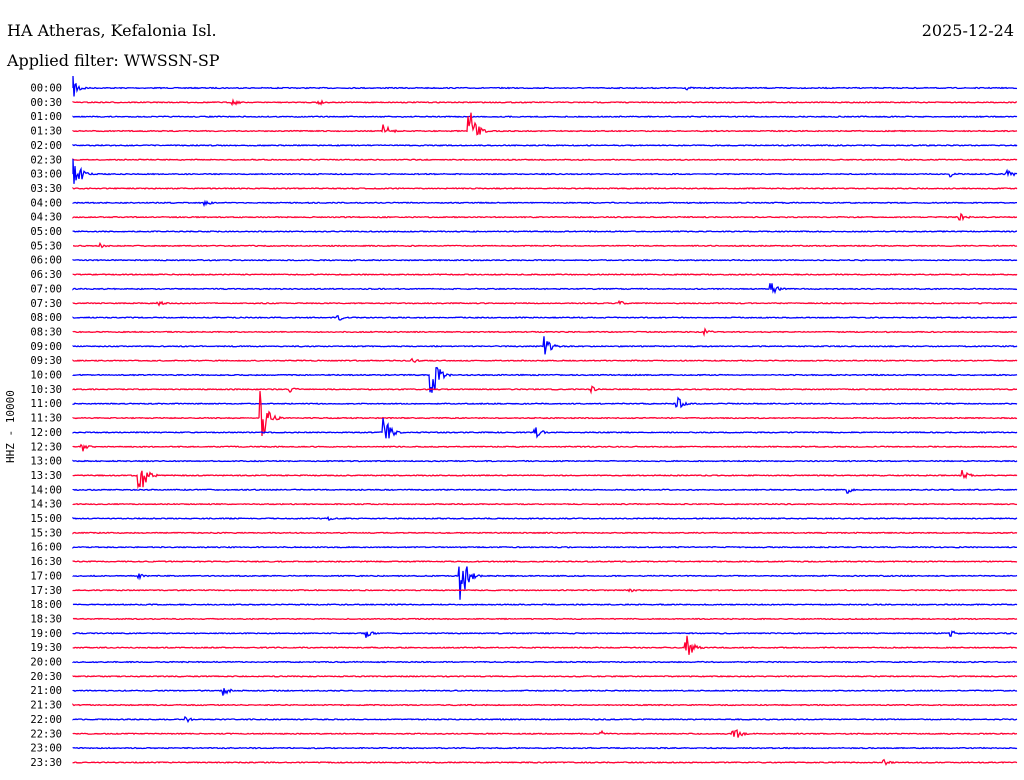 The height and width of the screenshot is (780, 1024). I want to click on time-tick-label: 09:30, so click(46, 361).